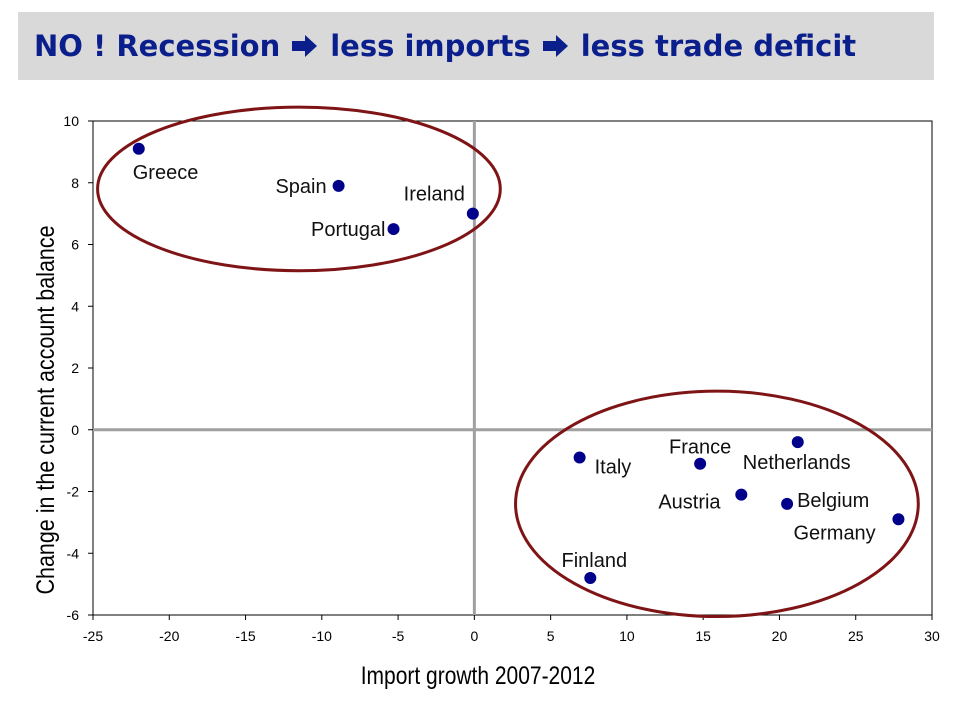 The width and height of the screenshot is (960, 720). Describe the element at coordinates (613, 468) in the screenshot. I see `label-italy: Italy` at that location.